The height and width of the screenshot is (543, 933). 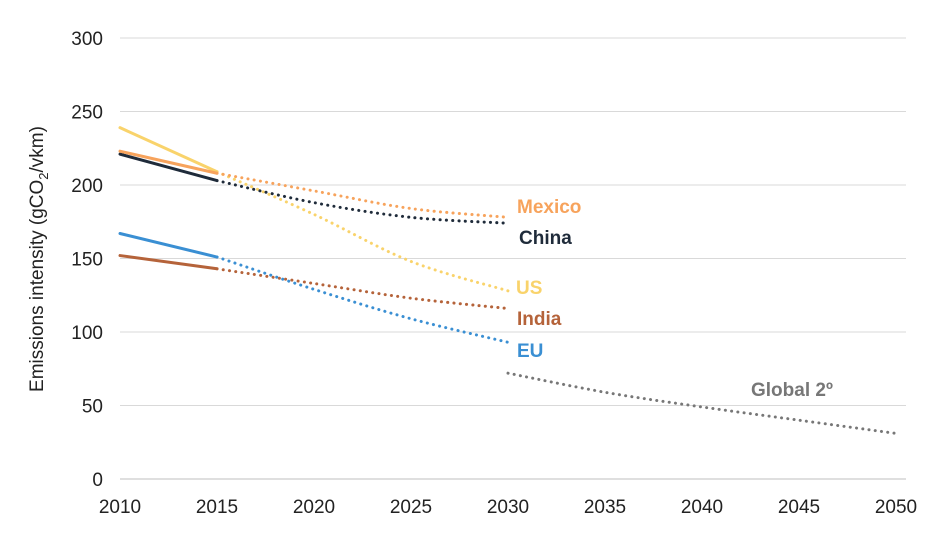 I want to click on x-axis-ticks: 2010 2015 2020 2025 2030 2035 2040 2045 2050, so click(x=508, y=507).